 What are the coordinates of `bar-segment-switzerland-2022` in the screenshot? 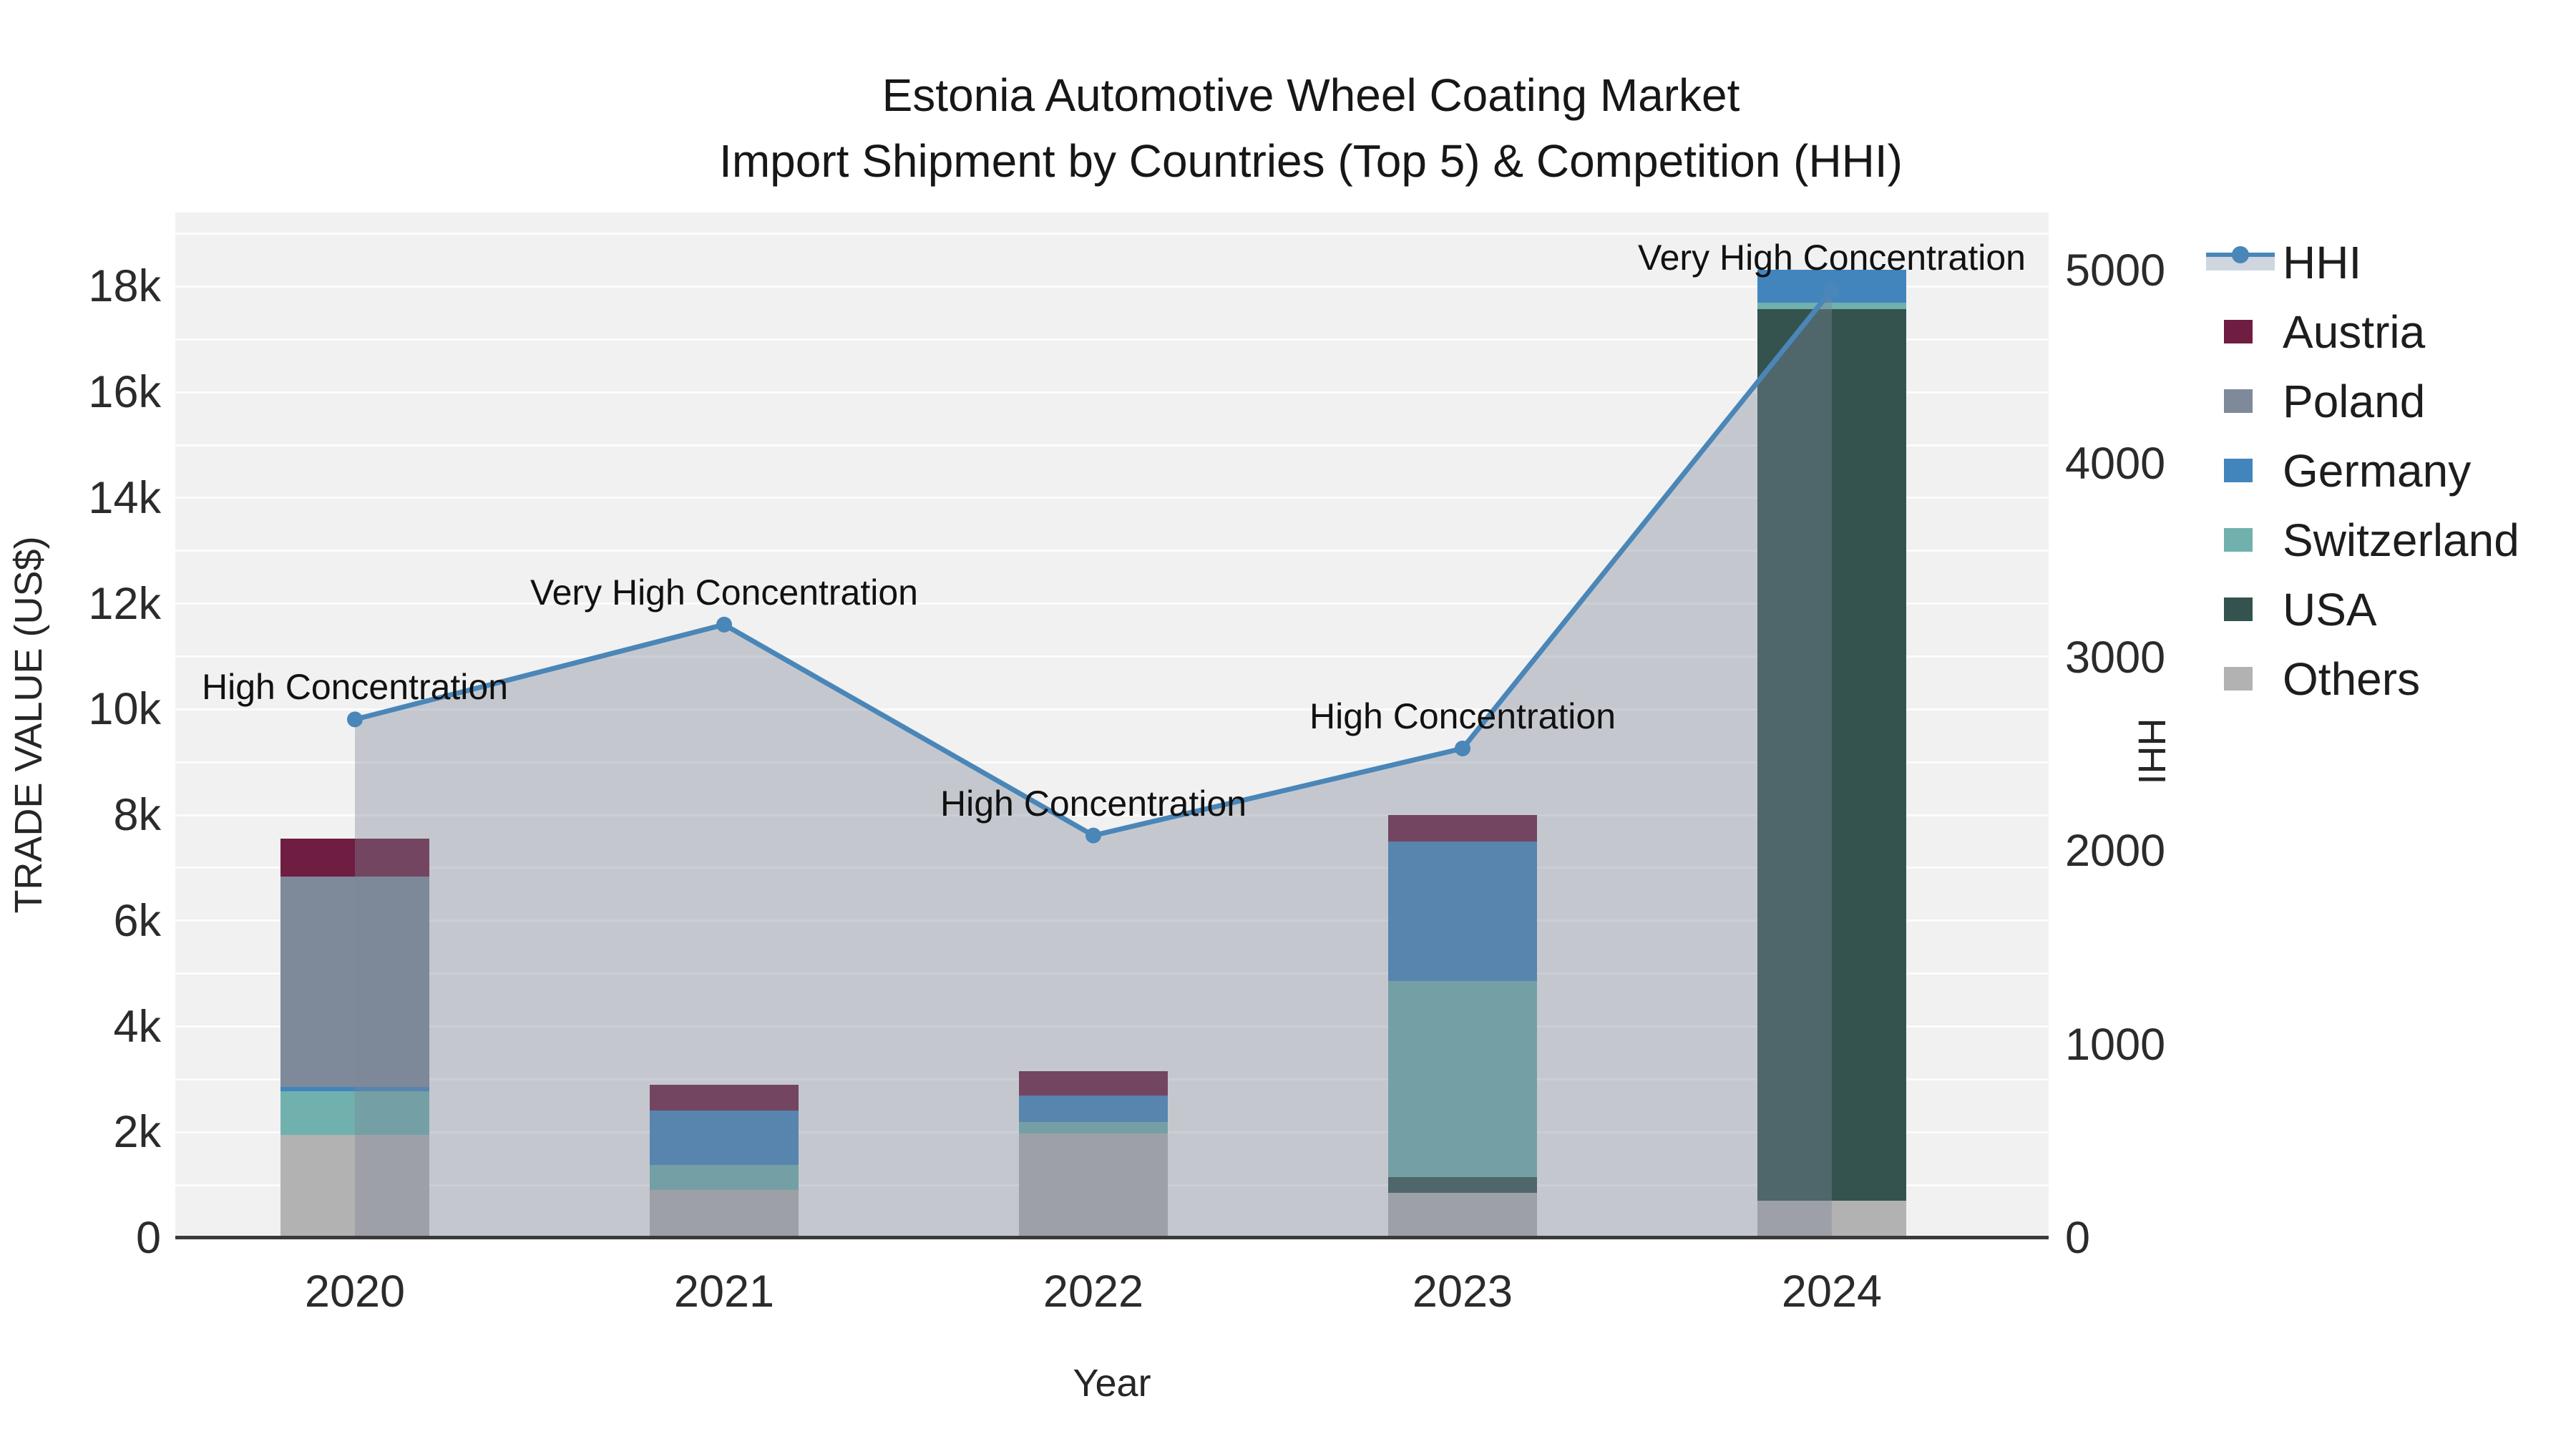 It's located at (1093, 1127).